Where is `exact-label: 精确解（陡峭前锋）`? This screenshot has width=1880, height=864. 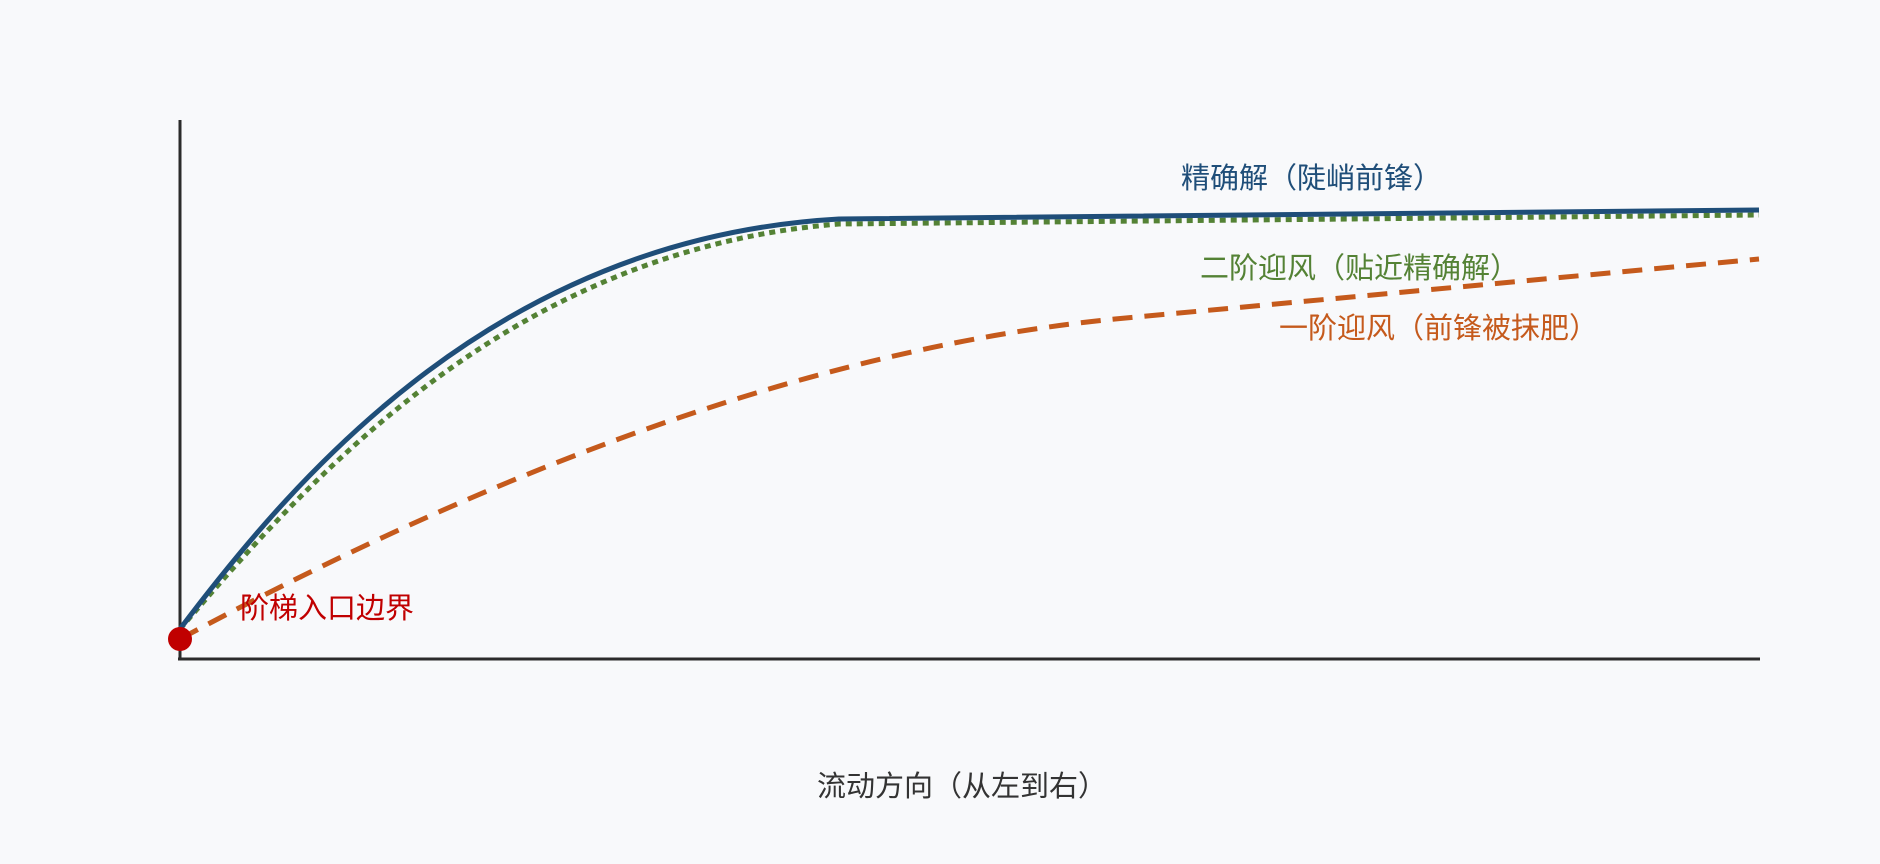
exact-label: 精确解（陡峭前锋） is located at coordinates (1311, 178).